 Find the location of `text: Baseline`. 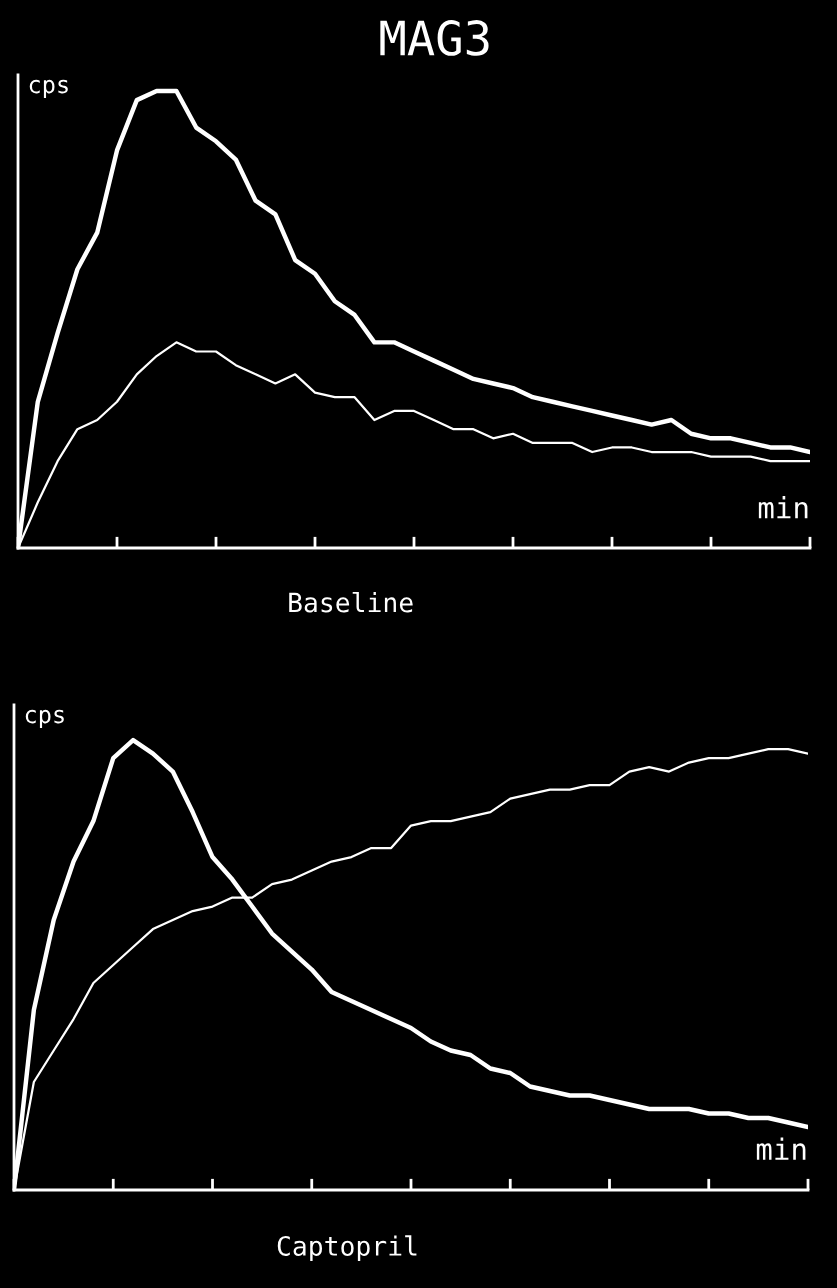

text: Baseline is located at coordinates (351, 602).